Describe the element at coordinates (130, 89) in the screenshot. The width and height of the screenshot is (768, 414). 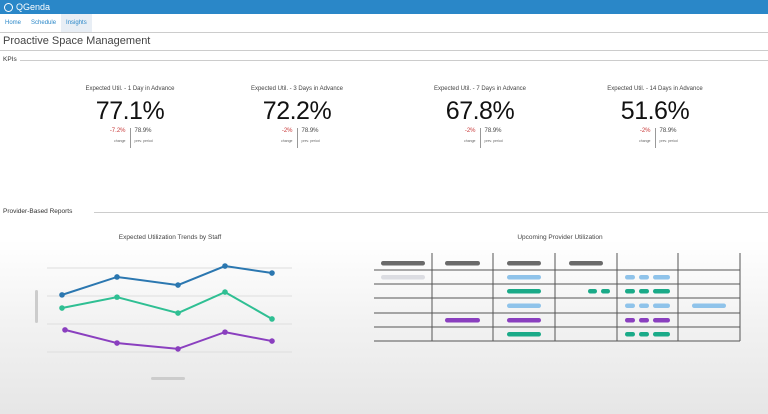
I see `kpi-label: Expected Util. - 1 Day in Advance` at that location.